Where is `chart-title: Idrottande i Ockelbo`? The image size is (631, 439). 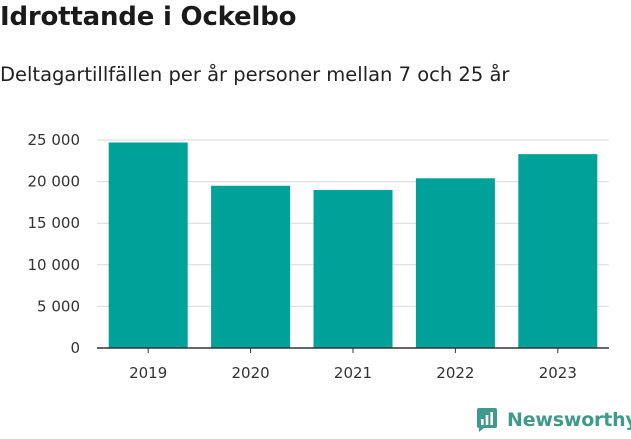 chart-title: Idrottande i Ockelbo is located at coordinates (148, 17).